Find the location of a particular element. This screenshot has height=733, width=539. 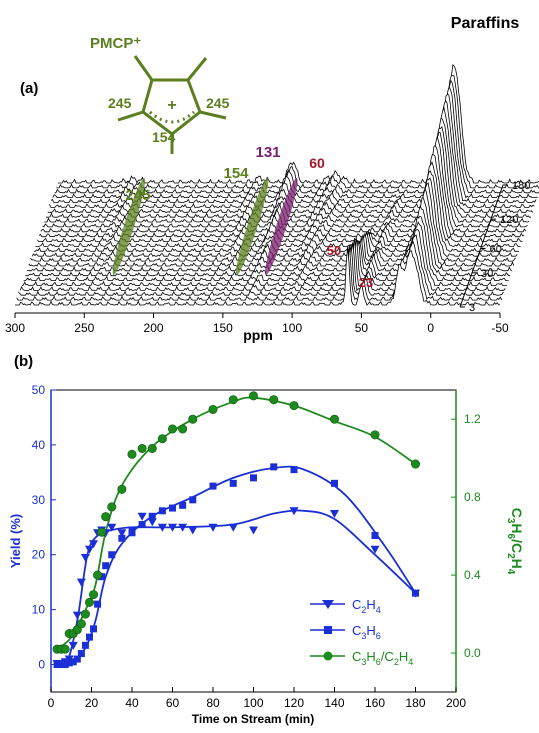

y2-tick-label-1: 0.4 is located at coordinates (472, 575).